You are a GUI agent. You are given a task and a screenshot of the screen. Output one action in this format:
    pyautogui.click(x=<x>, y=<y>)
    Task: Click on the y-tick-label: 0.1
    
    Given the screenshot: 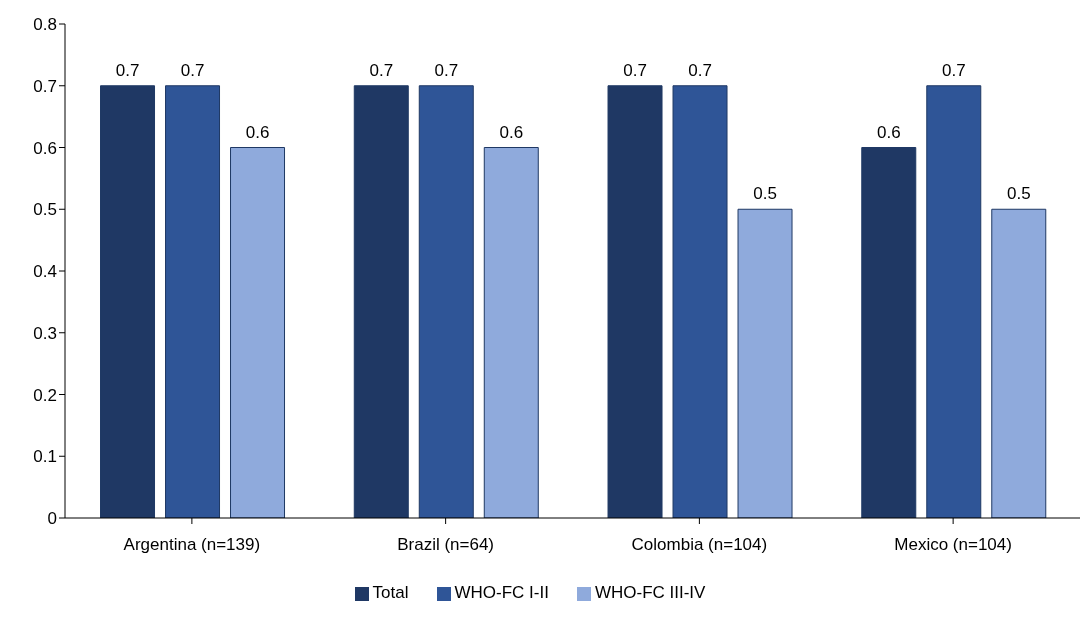 What is the action you would take?
    pyautogui.click(x=45, y=457)
    